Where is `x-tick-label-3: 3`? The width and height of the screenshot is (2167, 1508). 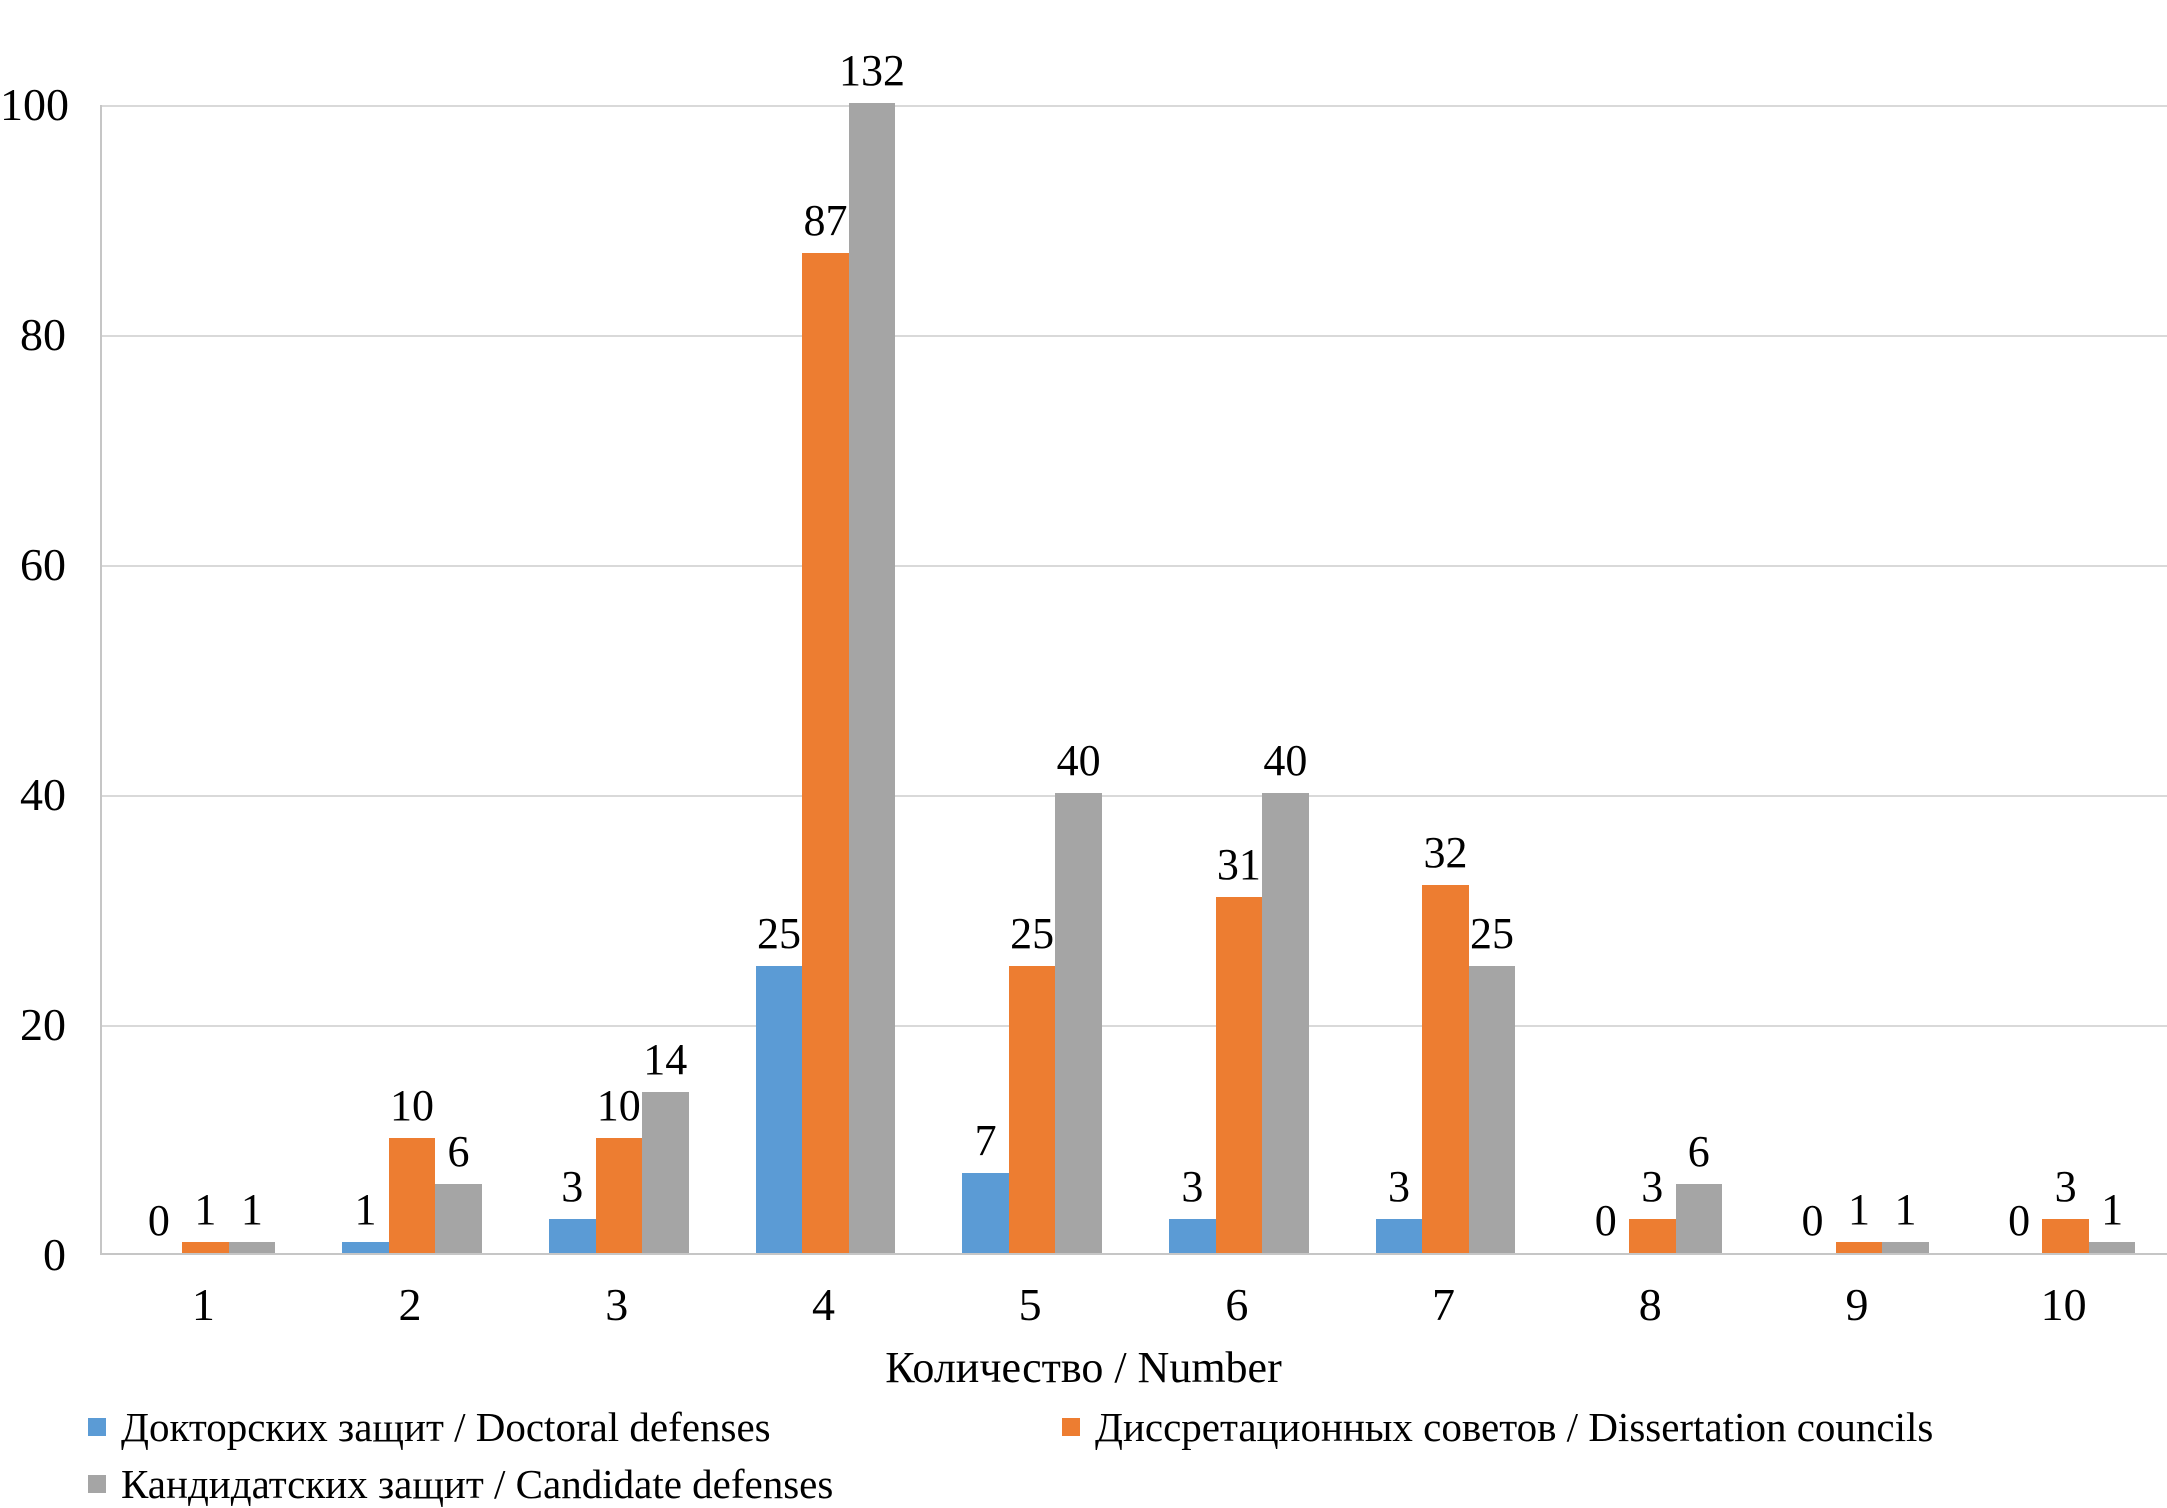
x-tick-label-3: 3 is located at coordinates (617, 1304).